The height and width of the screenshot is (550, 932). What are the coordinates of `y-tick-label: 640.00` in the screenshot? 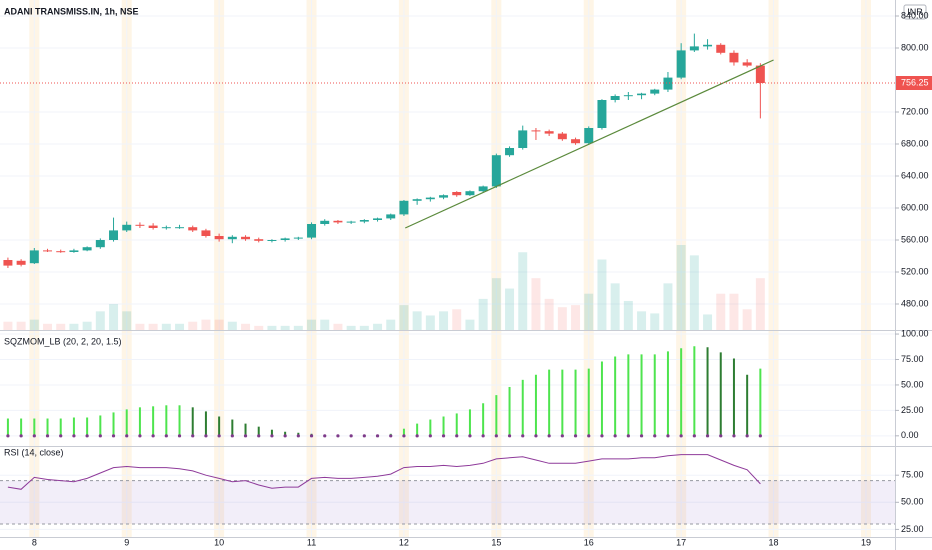 It's located at (915, 175).